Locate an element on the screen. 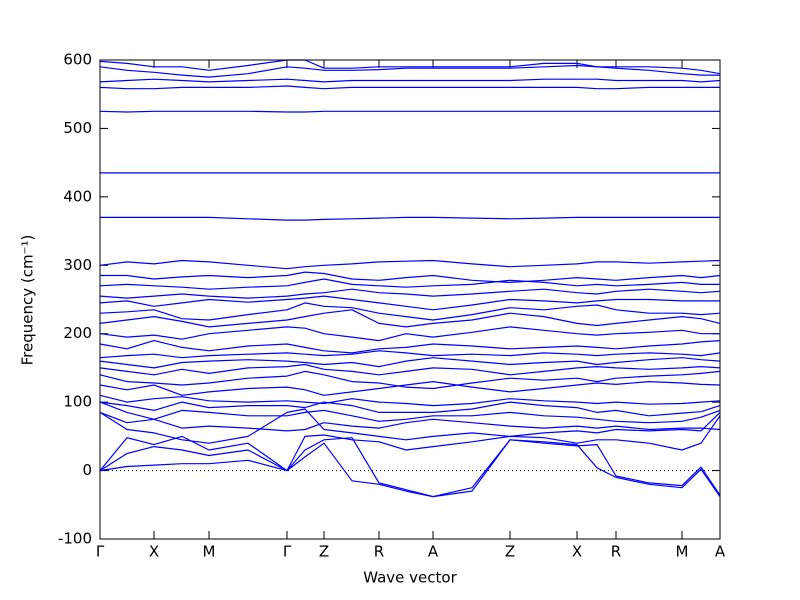 The width and height of the screenshot is (800, 600). x-axis-label: Wave vector is located at coordinates (410, 578).